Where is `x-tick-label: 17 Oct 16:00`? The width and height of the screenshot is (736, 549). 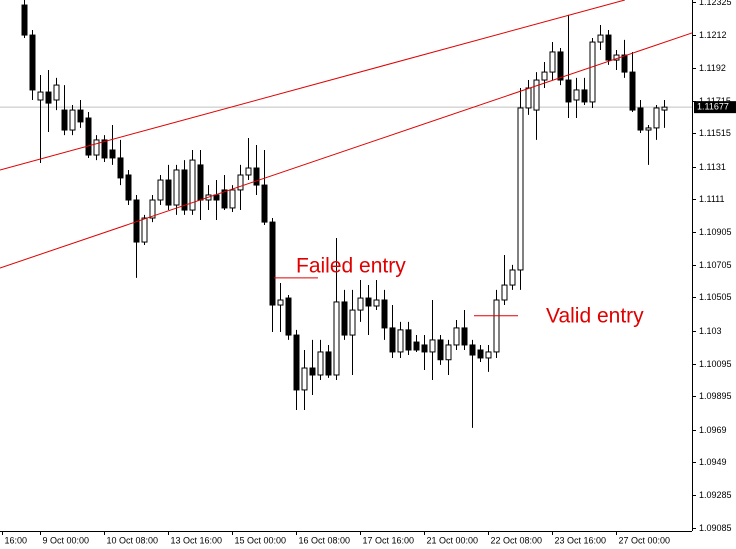
x-tick-label: 17 Oct 16:00 is located at coordinates (389, 540).